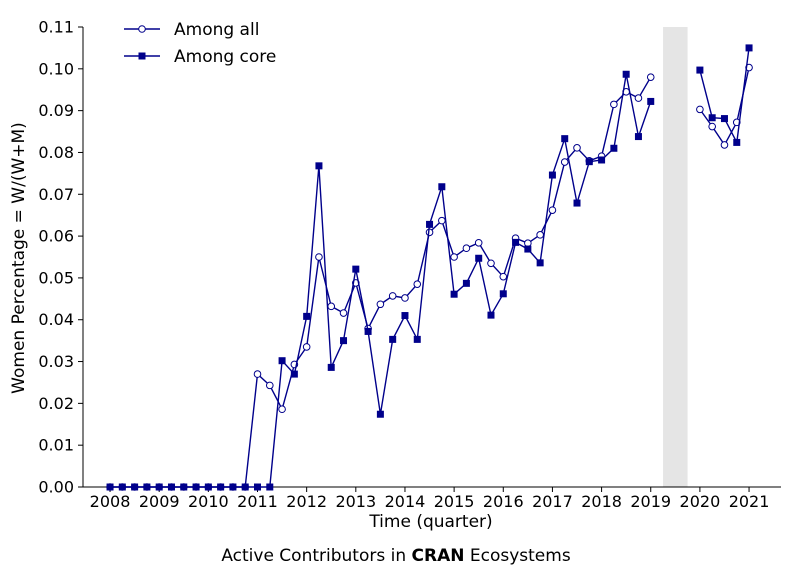 Image resolution: width=792 pixels, height=576 pixels. I want to click on caption-suffix: Ecosystems, so click(517, 556).